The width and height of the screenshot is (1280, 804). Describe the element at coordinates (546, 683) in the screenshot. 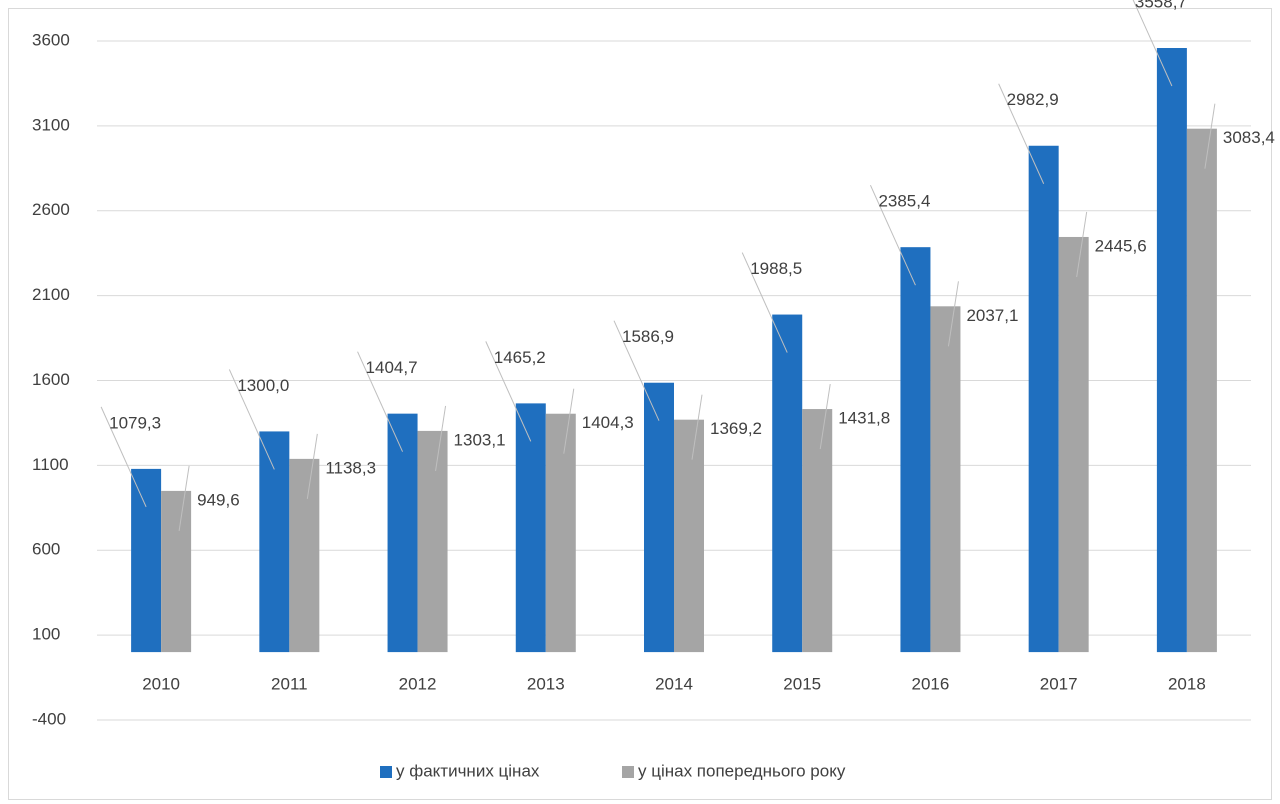

I see `x-tick-label: 2013` at that location.